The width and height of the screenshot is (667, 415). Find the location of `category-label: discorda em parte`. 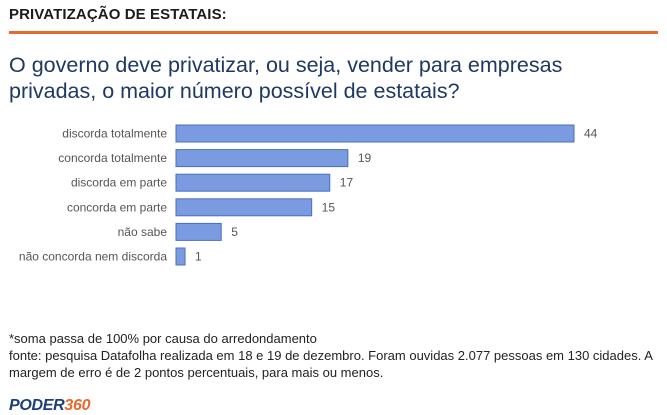

category-label: discorda em parte is located at coordinates (119, 183).